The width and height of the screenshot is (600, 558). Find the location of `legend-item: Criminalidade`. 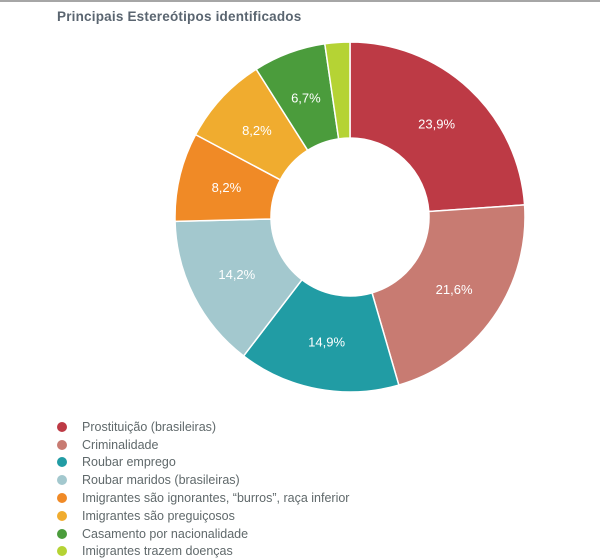

legend-item: Criminalidade is located at coordinates (203, 445).